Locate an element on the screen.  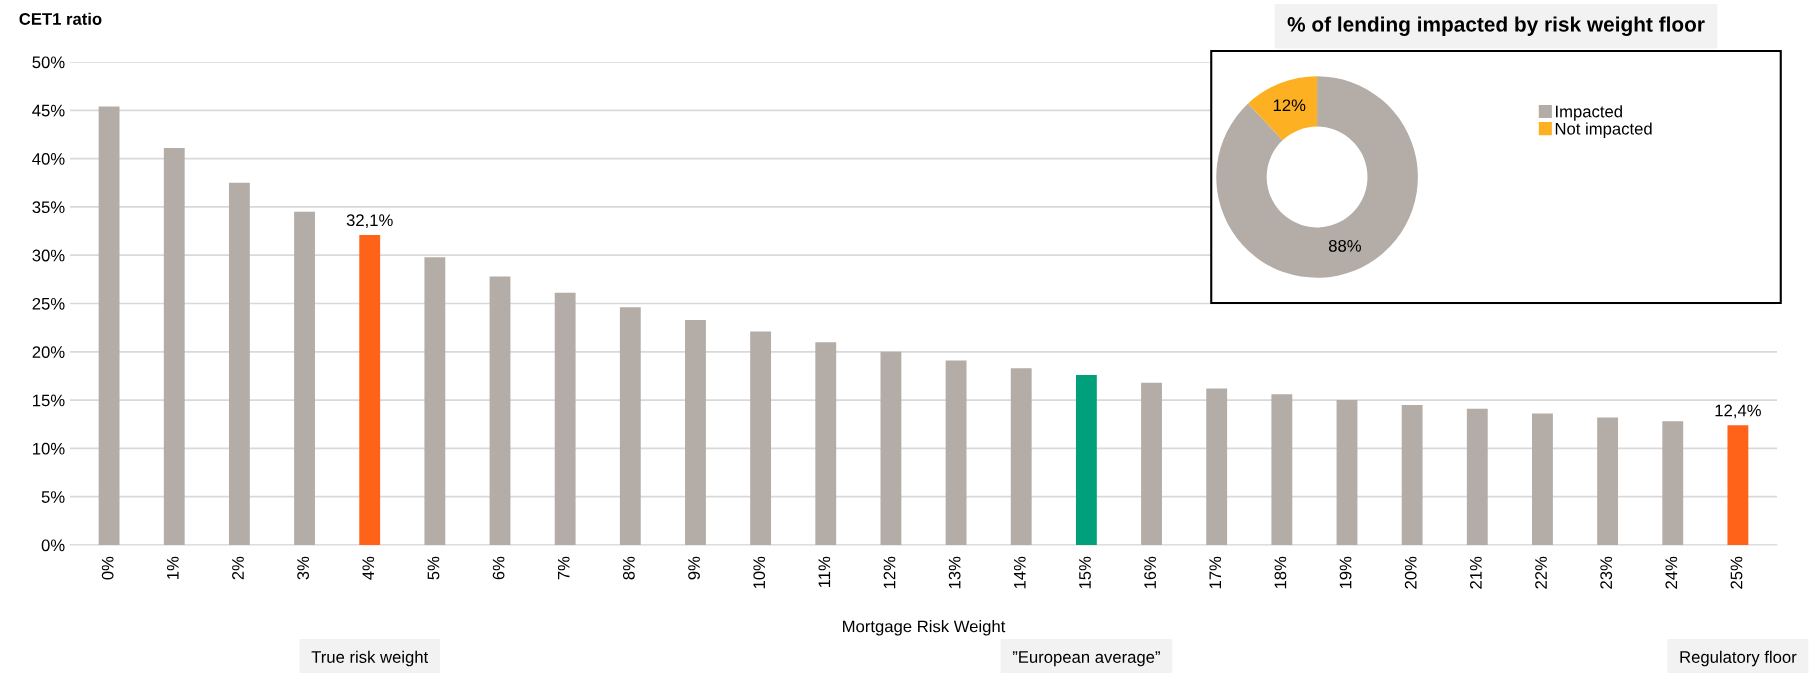
chart-title: % of lending impacted by risk weight floor is located at coordinates (1496, 26).